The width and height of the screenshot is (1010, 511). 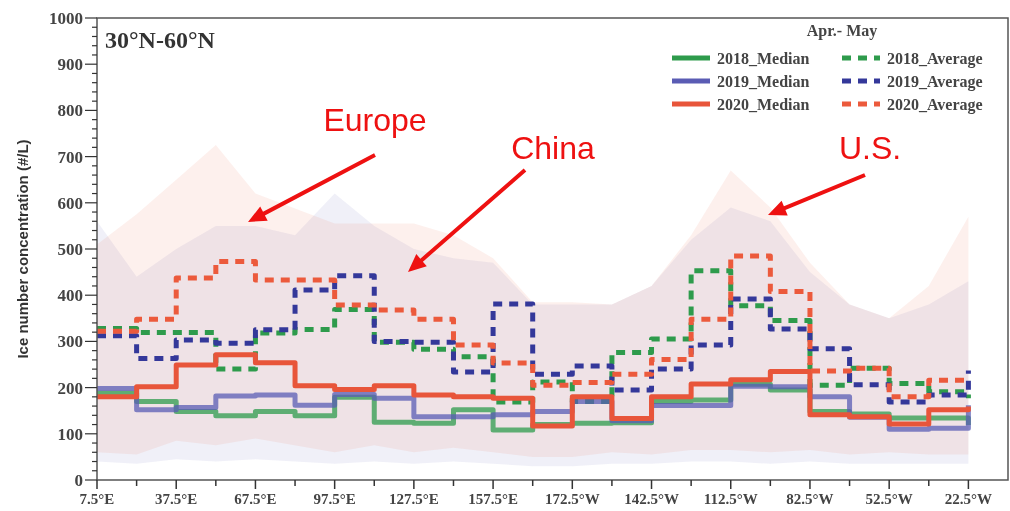 What do you see at coordinates (70, 388) in the screenshot?
I see `y-tick-label: 200` at bounding box center [70, 388].